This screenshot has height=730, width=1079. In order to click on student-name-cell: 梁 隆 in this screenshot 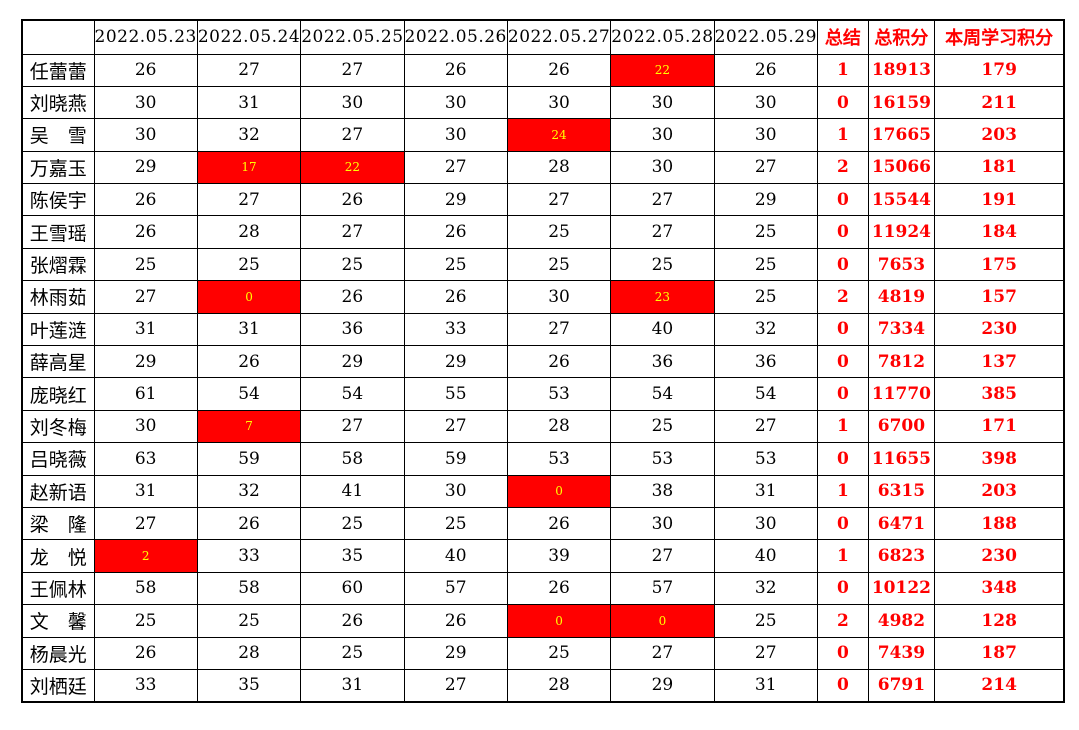, I will do `click(58, 523)`.